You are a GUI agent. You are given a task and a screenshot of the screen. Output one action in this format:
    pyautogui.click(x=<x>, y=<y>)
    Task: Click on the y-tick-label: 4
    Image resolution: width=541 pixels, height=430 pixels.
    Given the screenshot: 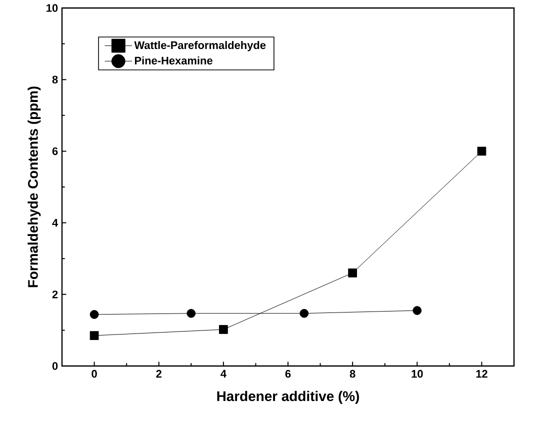 What is the action you would take?
    pyautogui.click(x=55, y=223)
    